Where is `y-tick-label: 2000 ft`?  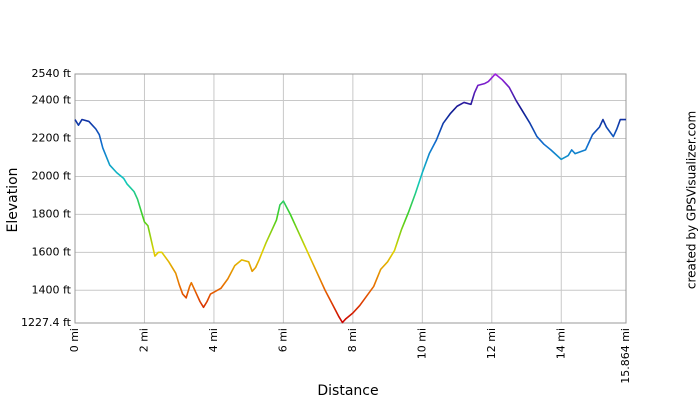 y-tick-label: 2000 ft is located at coordinates (52, 175).